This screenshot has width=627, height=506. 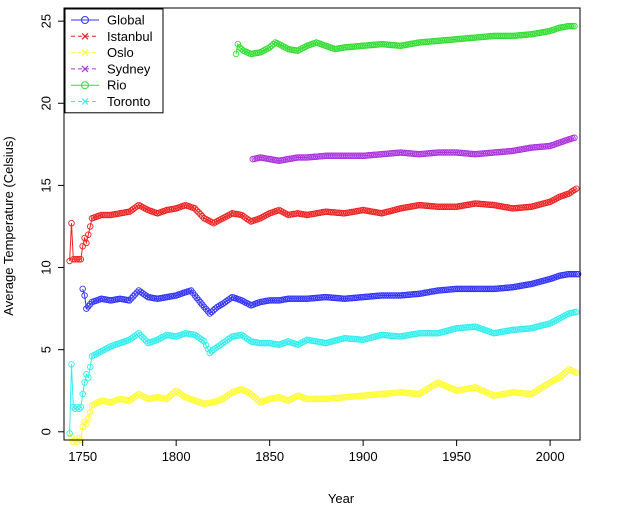 What do you see at coordinates (45, 103) in the screenshot?
I see `y-tick-label: 20` at bounding box center [45, 103].